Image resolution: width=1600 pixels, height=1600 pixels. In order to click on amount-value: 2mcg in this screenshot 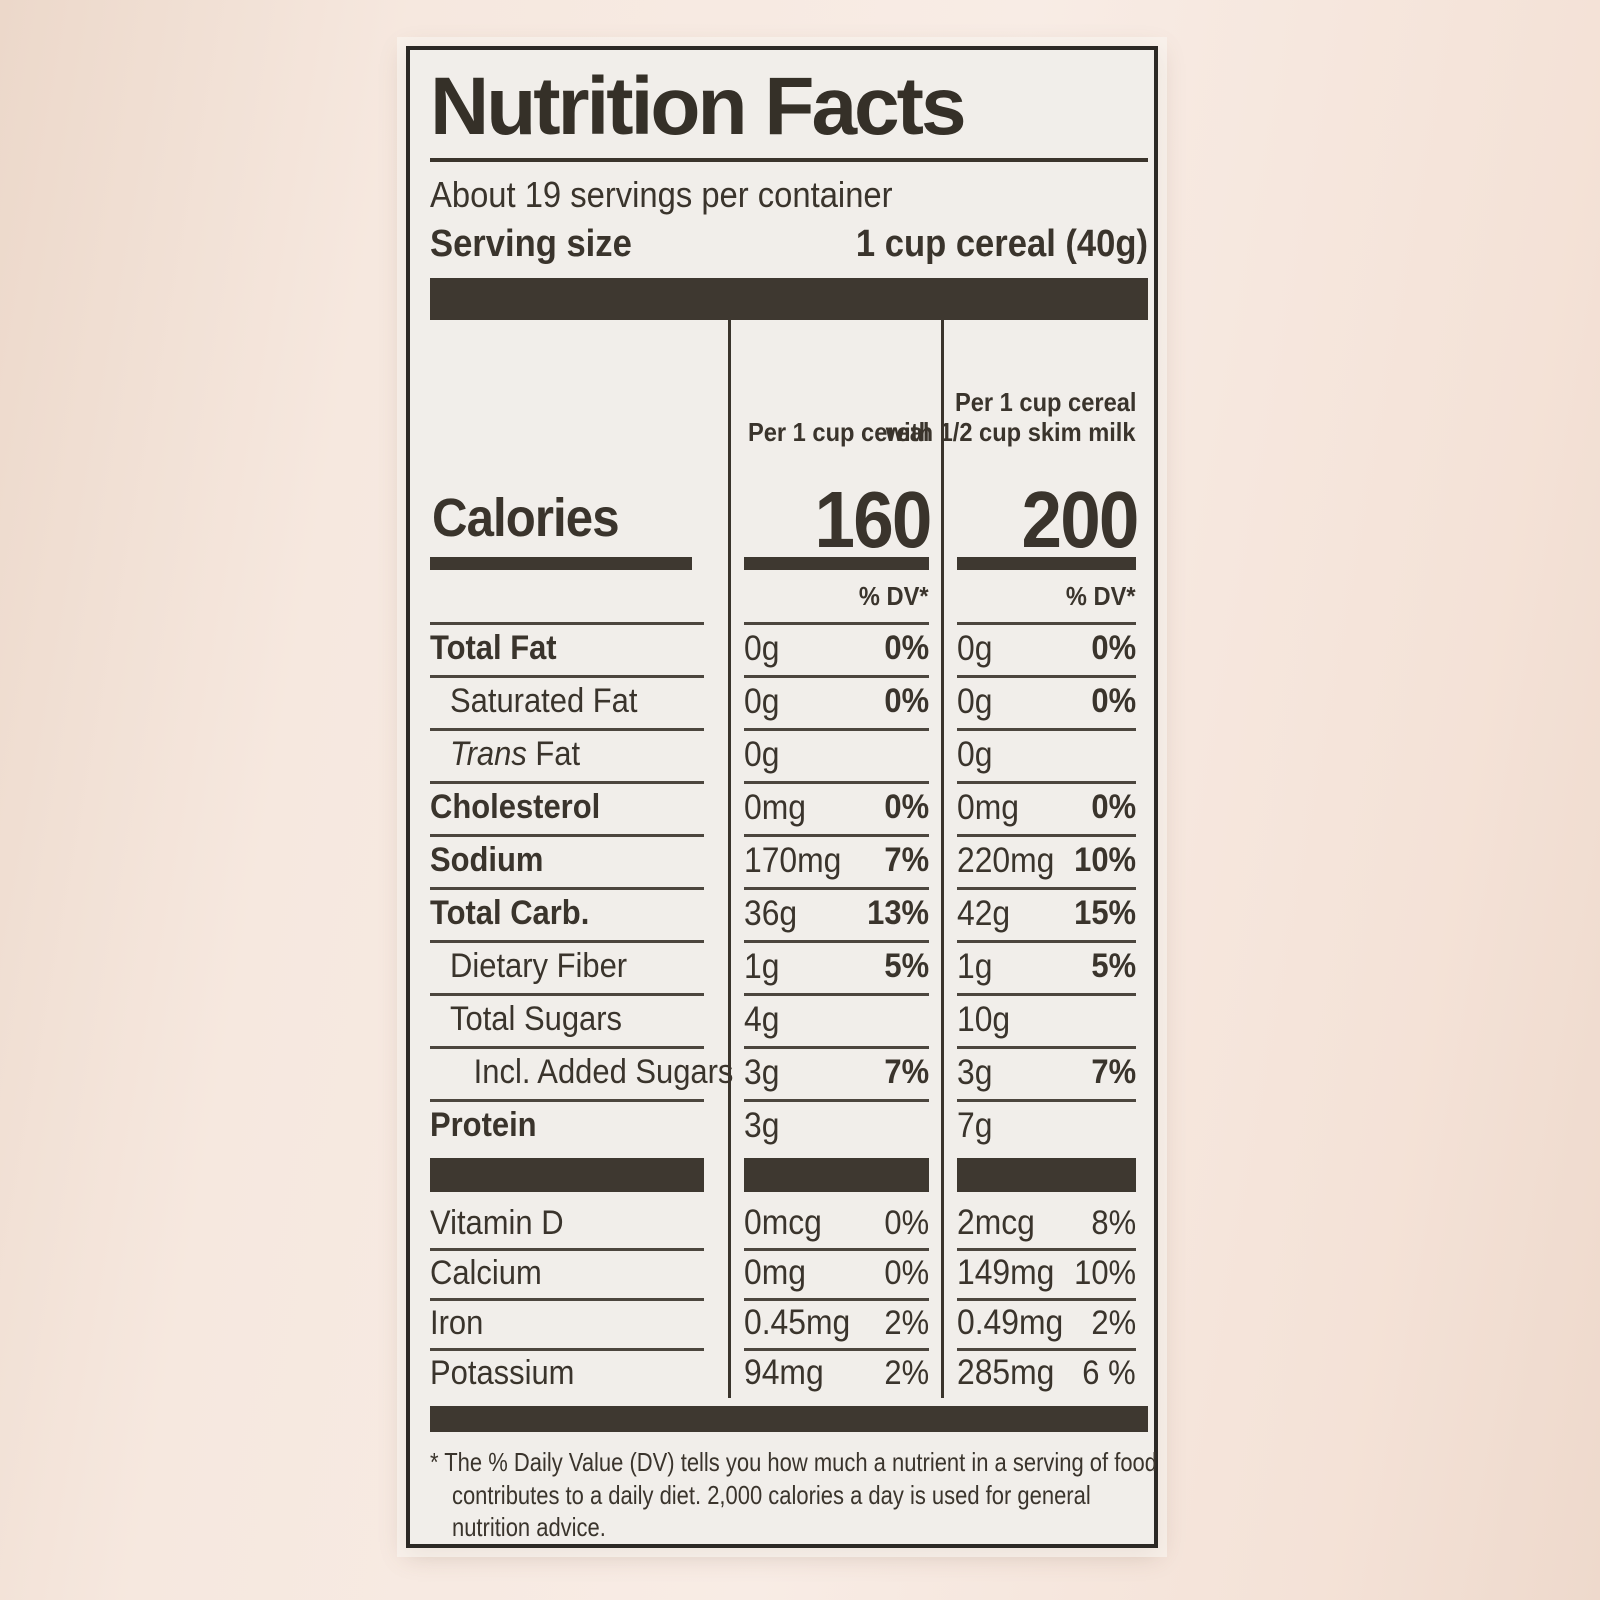, I will do `click(996, 1222)`.